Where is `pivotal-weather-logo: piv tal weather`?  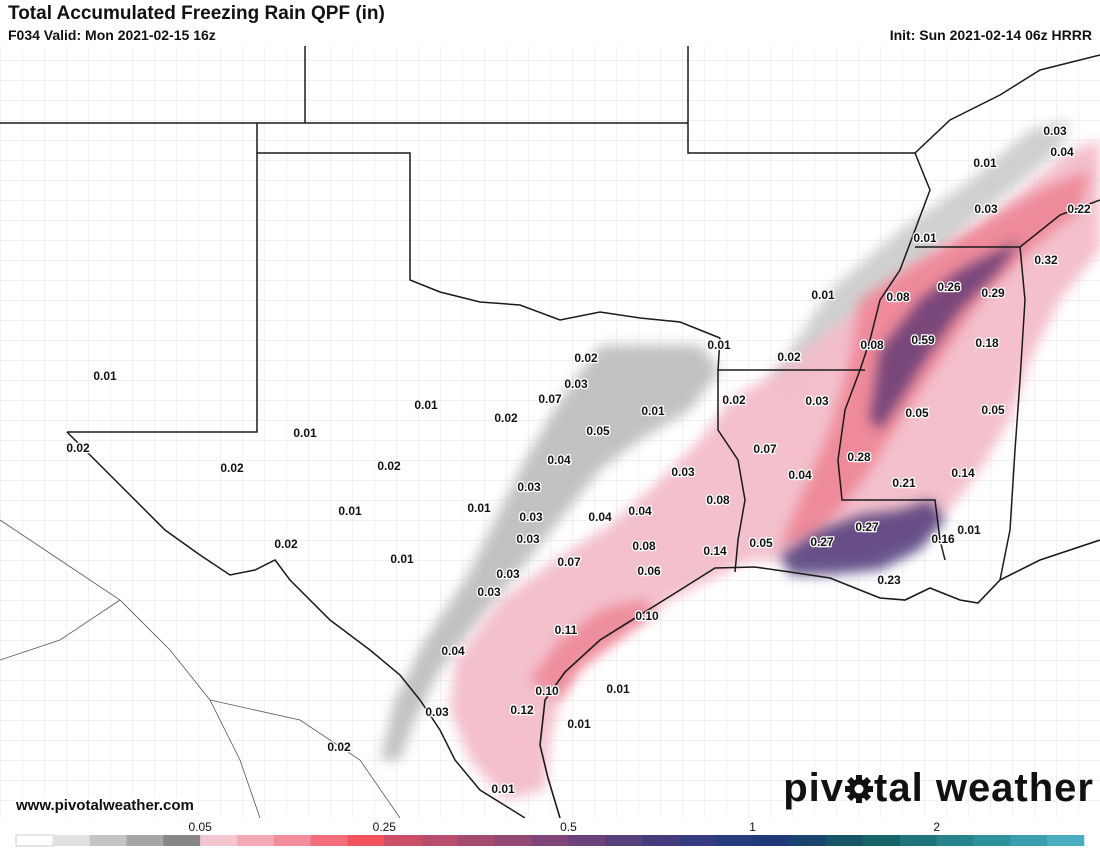
pivotal-weather-logo: piv tal weather is located at coordinates (938, 788).